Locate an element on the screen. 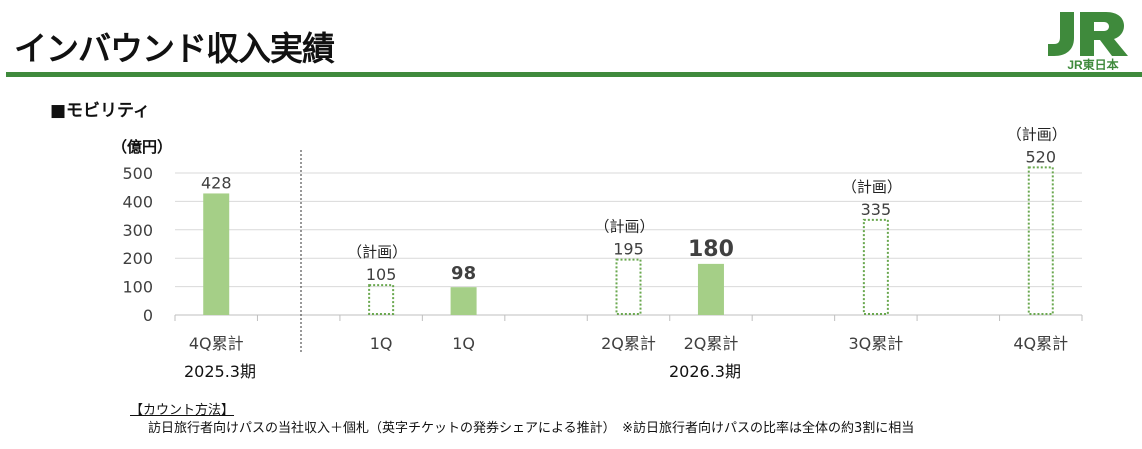  y-tick-label: 0 is located at coordinates (148, 315).